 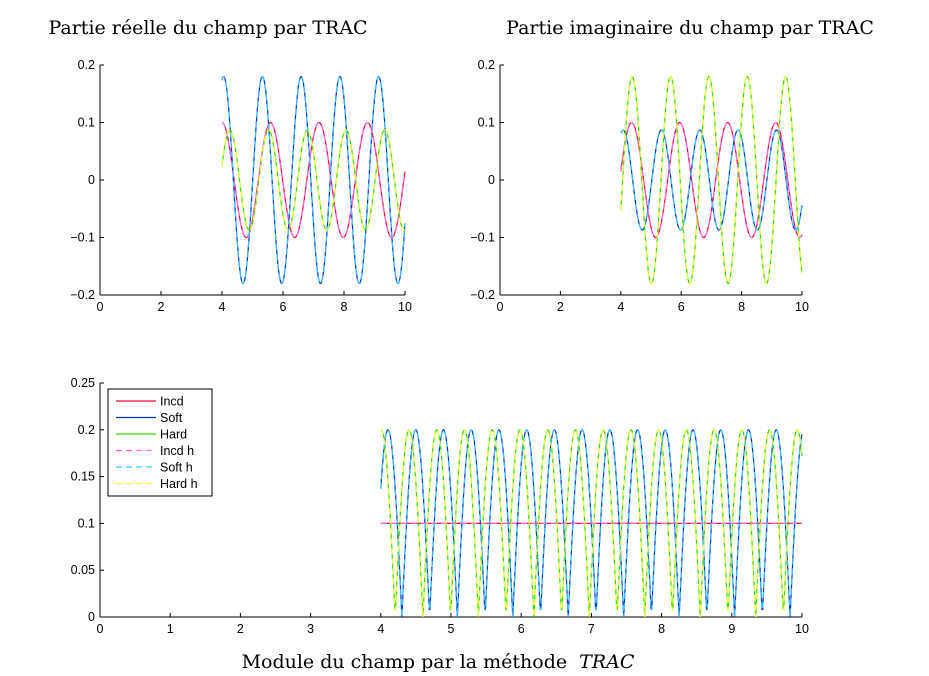 I want to click on chart-title-italic: TRAC, so click(x=607, y=662).